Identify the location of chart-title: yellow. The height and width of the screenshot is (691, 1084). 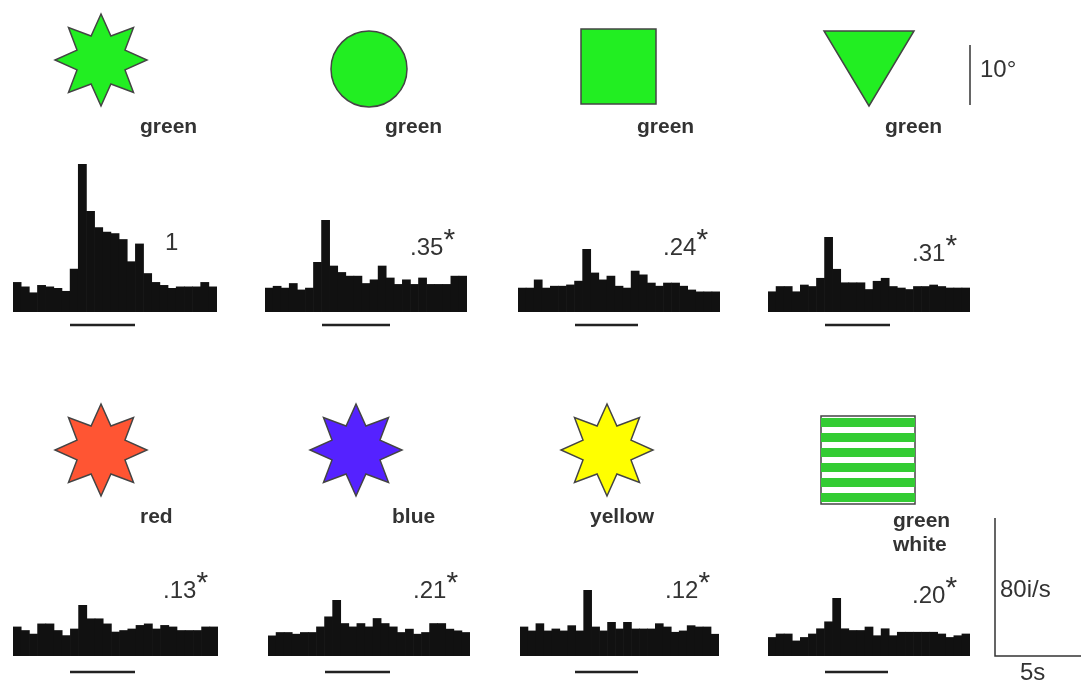
(622, 516).